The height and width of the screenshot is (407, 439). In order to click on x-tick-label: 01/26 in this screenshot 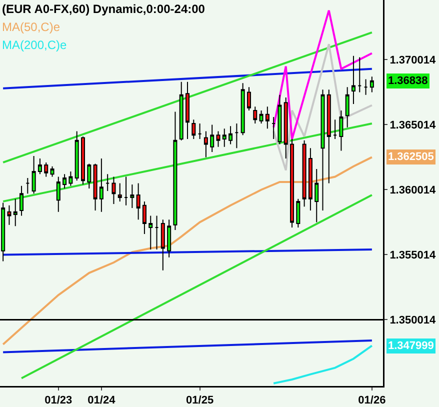, I will do `click(372, 400)`.